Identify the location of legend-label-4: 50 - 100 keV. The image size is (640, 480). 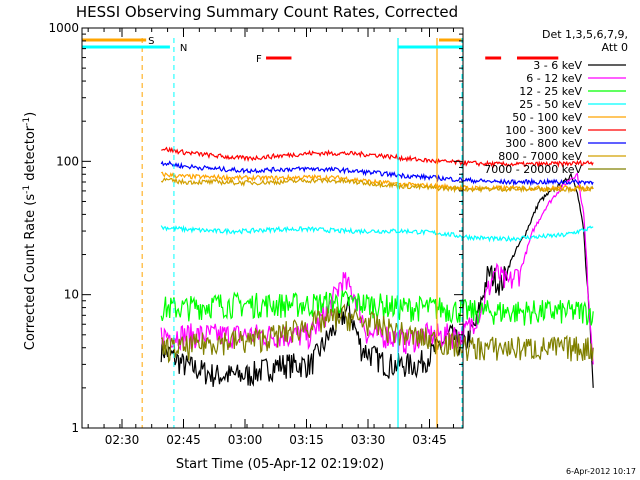
(547, 117).